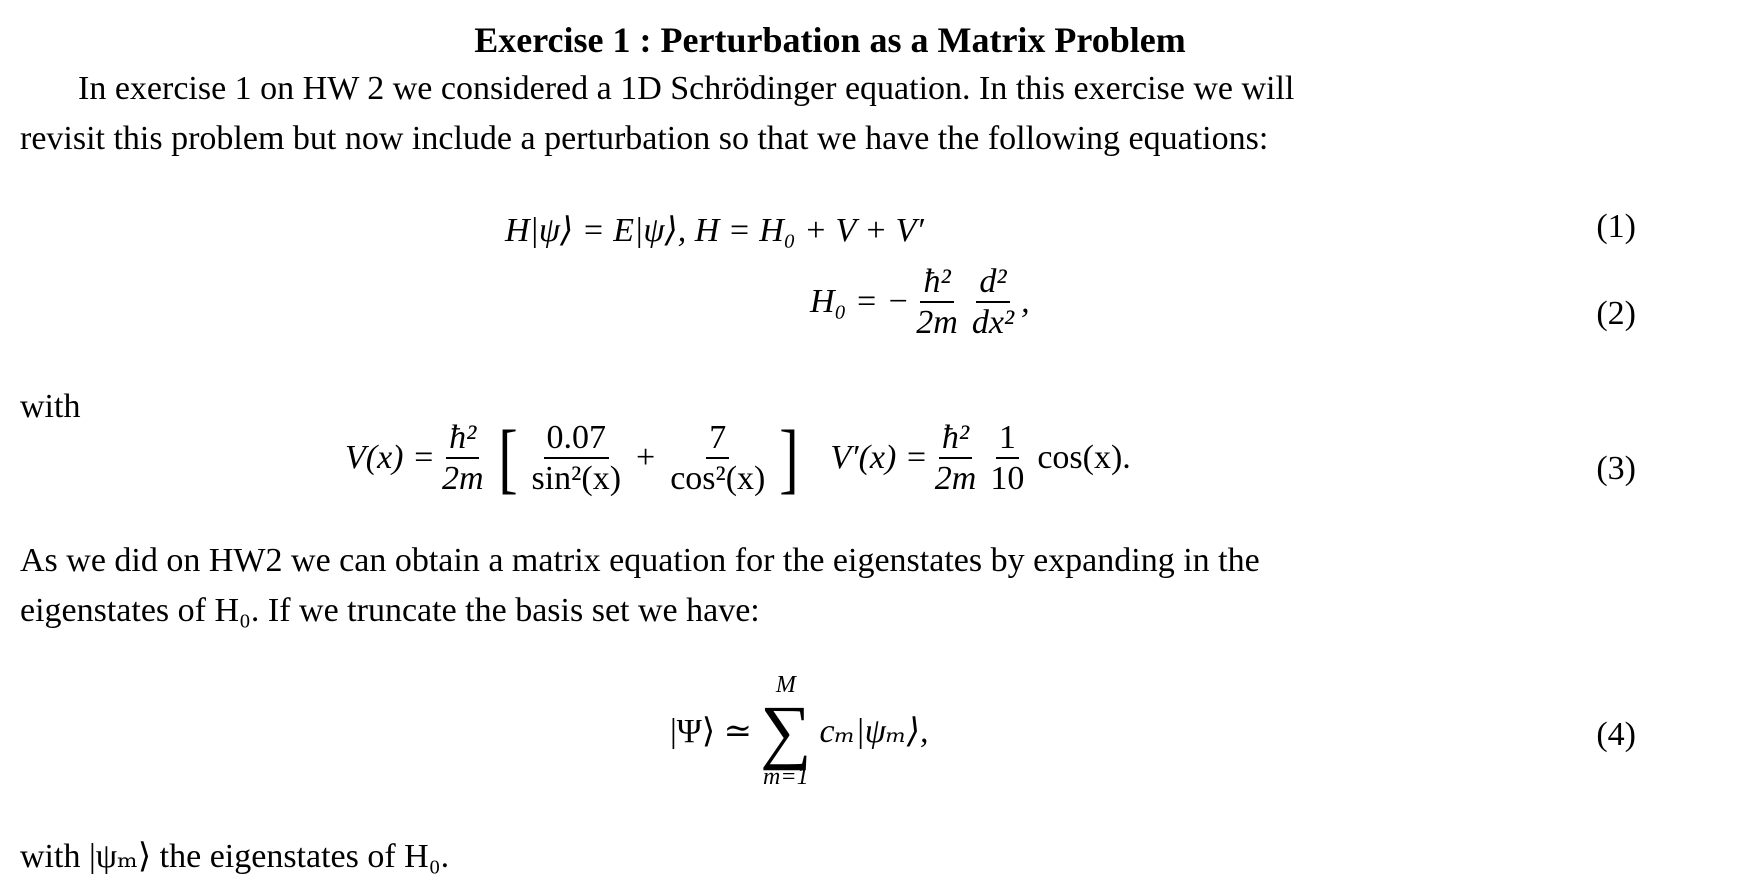 The image size is (1740, 896). Describe the element at coordinates (576, 479) in the screenshot. I see `denominator: sin²(x)` at that location.